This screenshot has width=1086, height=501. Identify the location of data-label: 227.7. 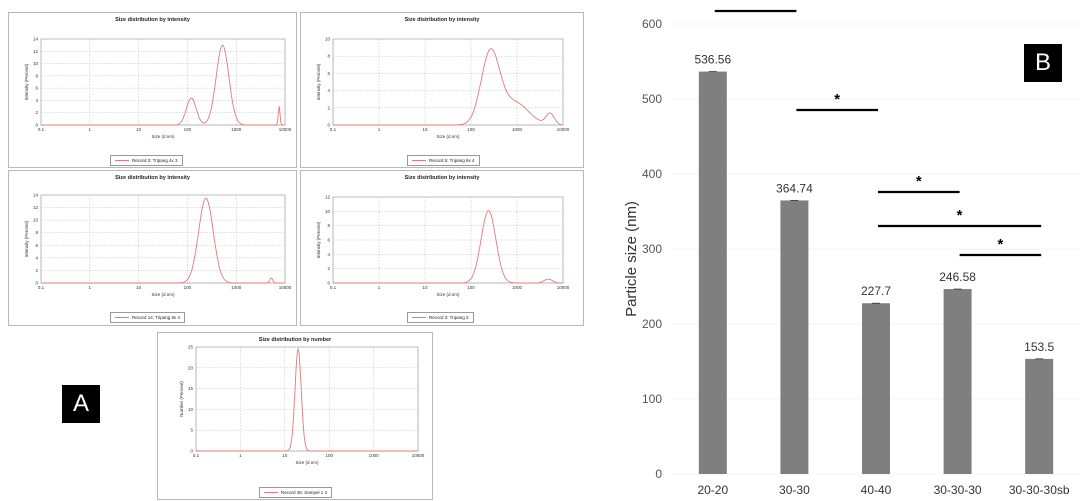
(876, 291).